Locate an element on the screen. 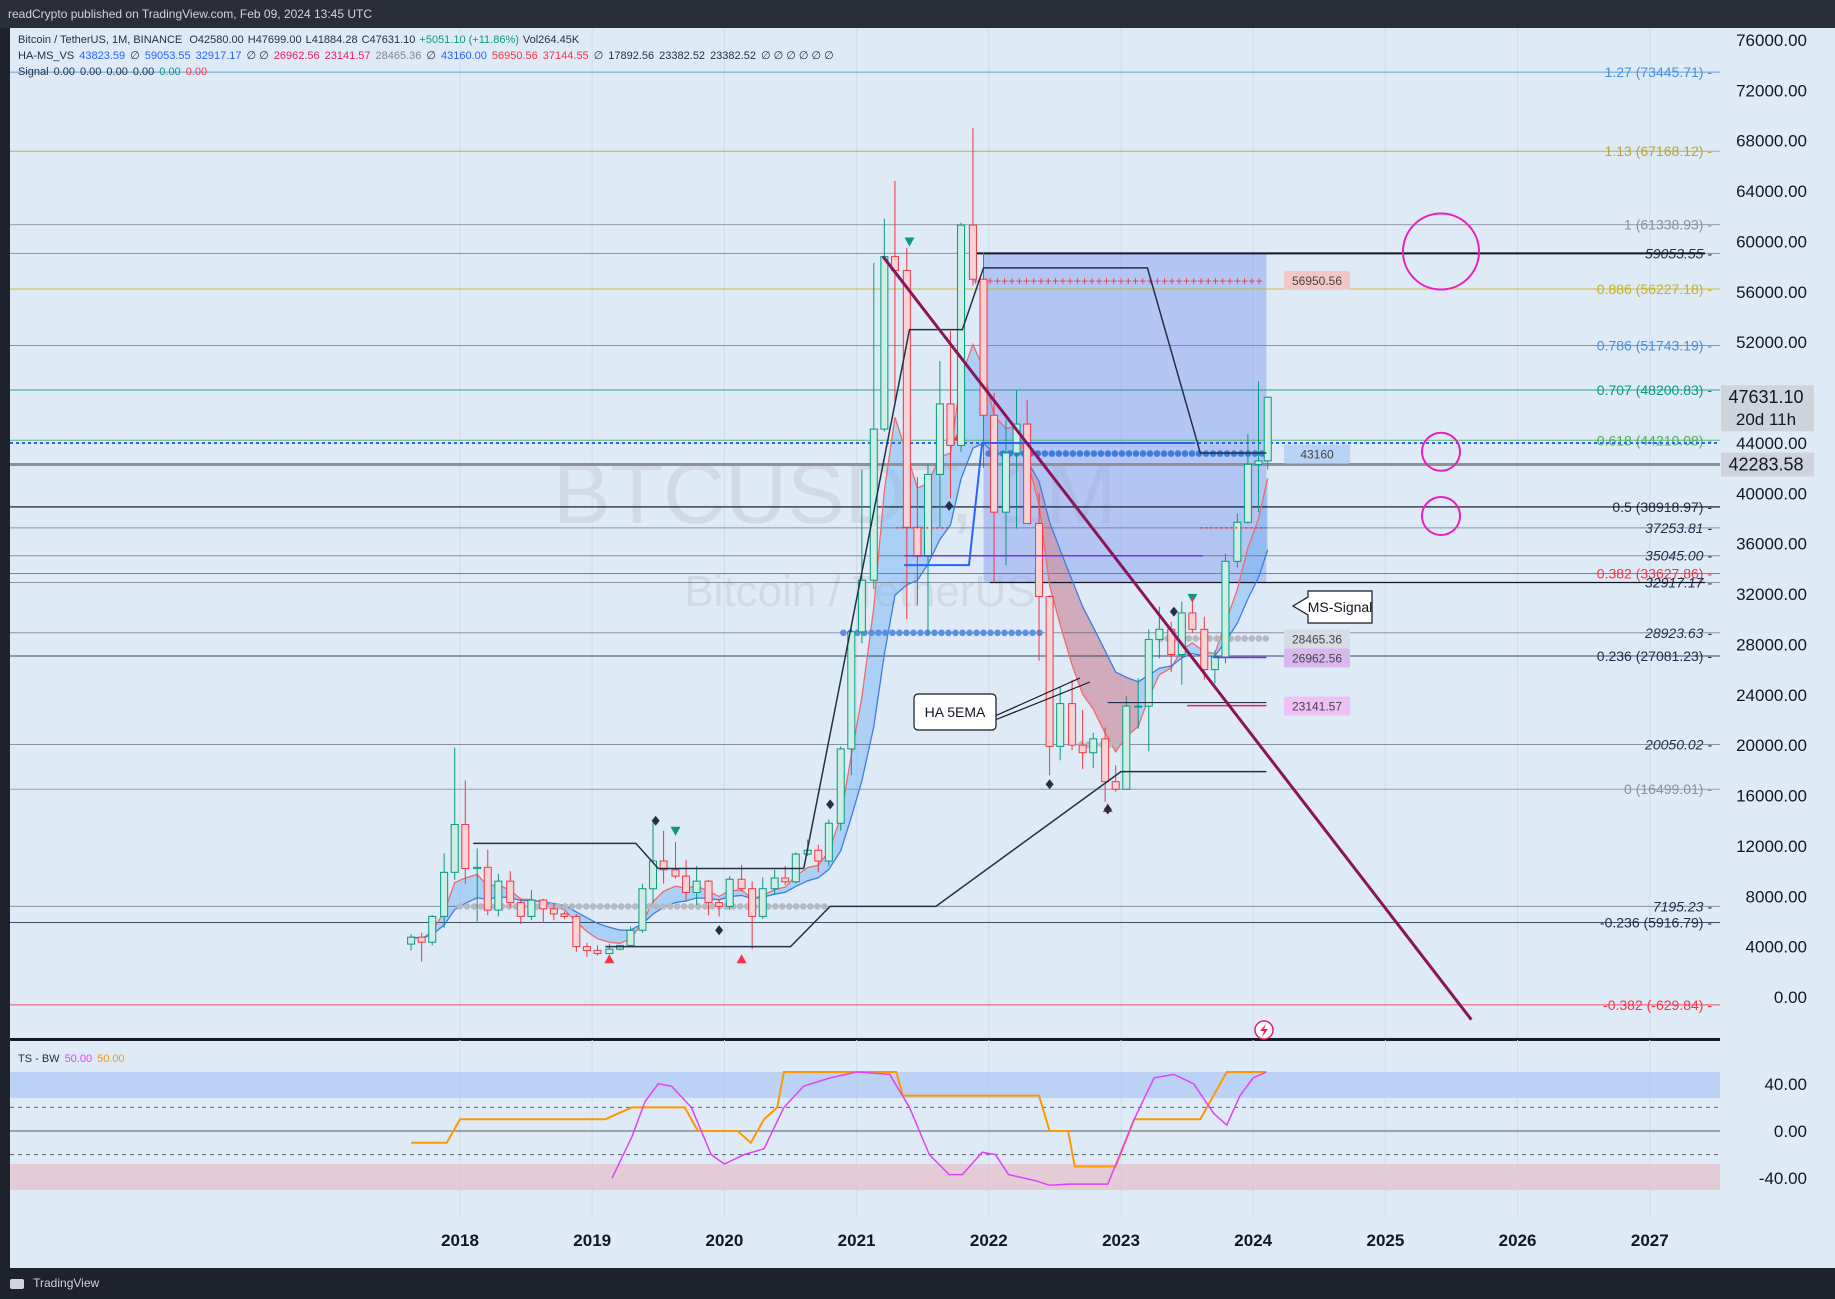 This screenshot has height=1299, width=1835. plus-56950: + is located at coordinates (1084, 281).